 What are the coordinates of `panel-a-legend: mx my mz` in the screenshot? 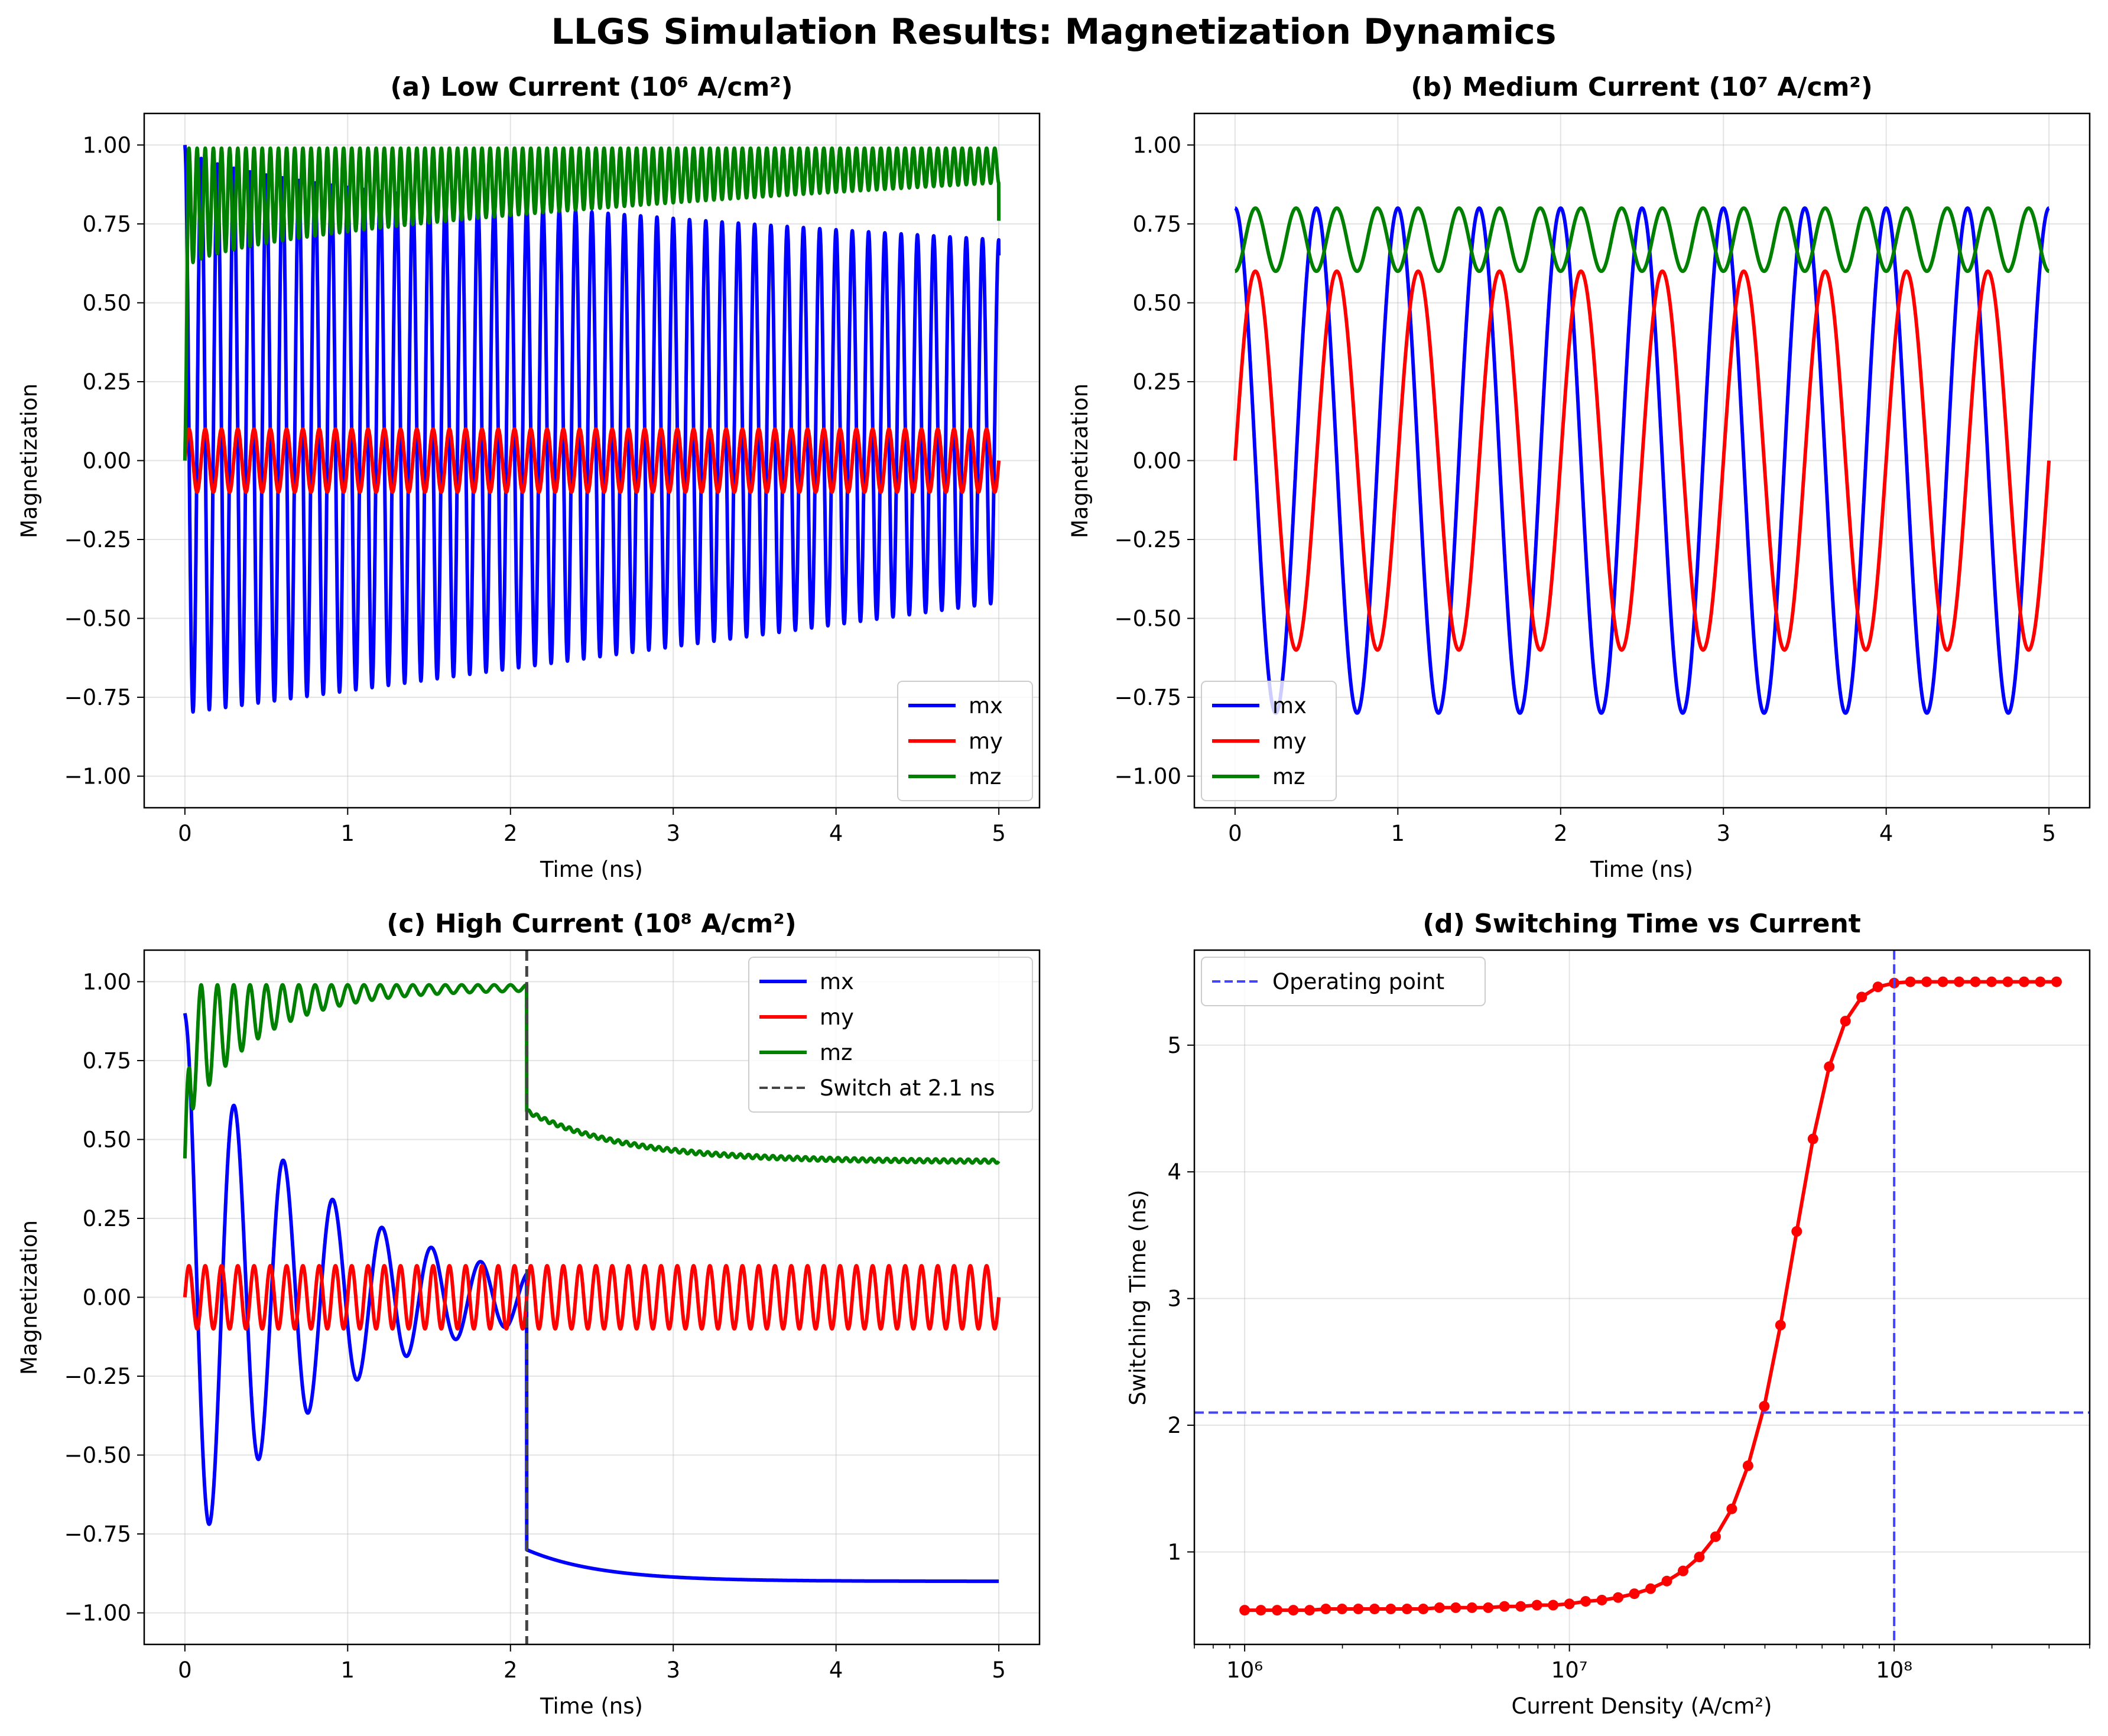 It's located at (965, 741).